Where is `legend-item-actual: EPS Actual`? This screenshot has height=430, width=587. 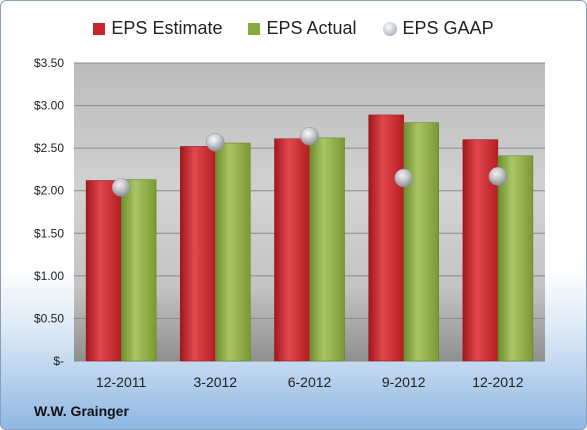
legend-item-actual: EPS Actual is located at coordinates (302, 28).